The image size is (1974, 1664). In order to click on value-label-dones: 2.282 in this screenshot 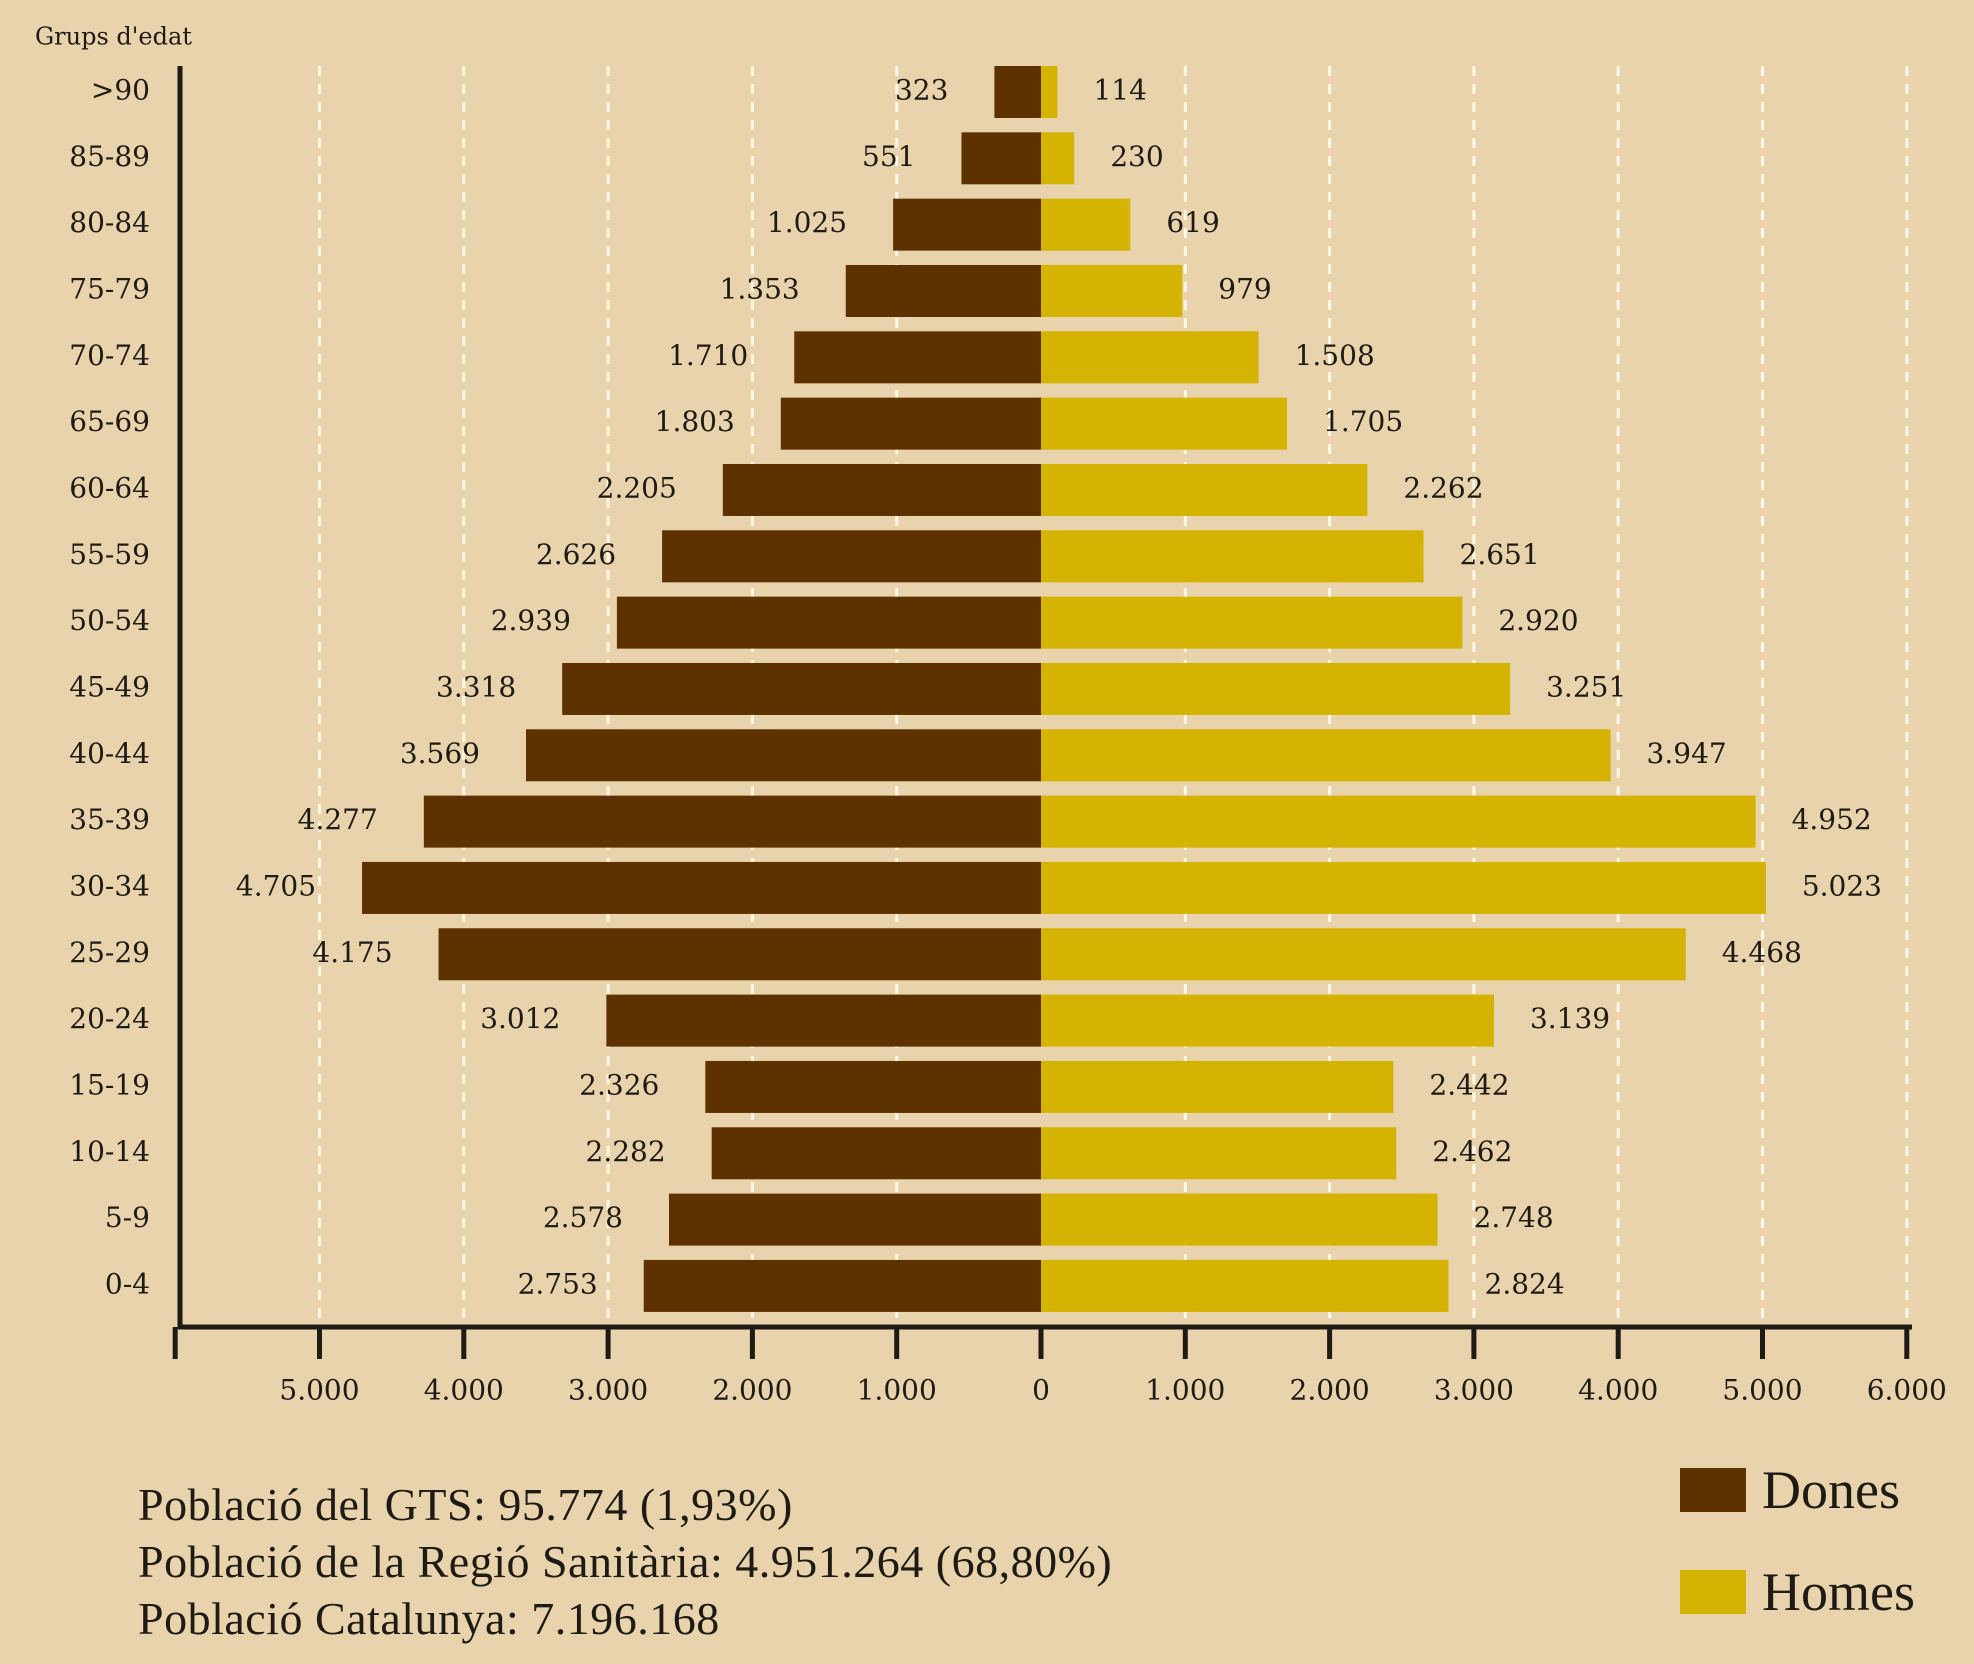, I will do `click(626, 1151)`.